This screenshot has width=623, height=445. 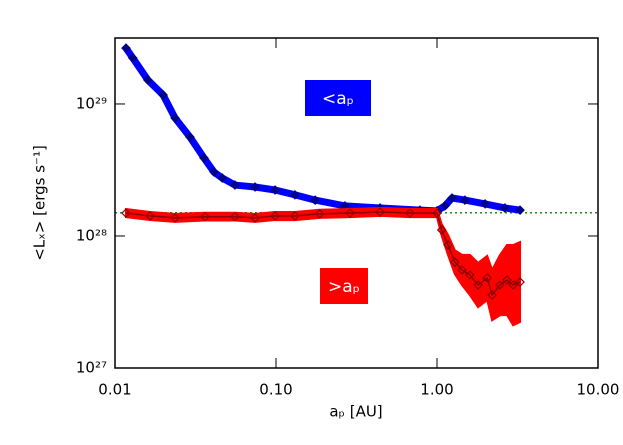 I want to click on x-axis-label: aₚ [AU], so click(x=355, y=412).